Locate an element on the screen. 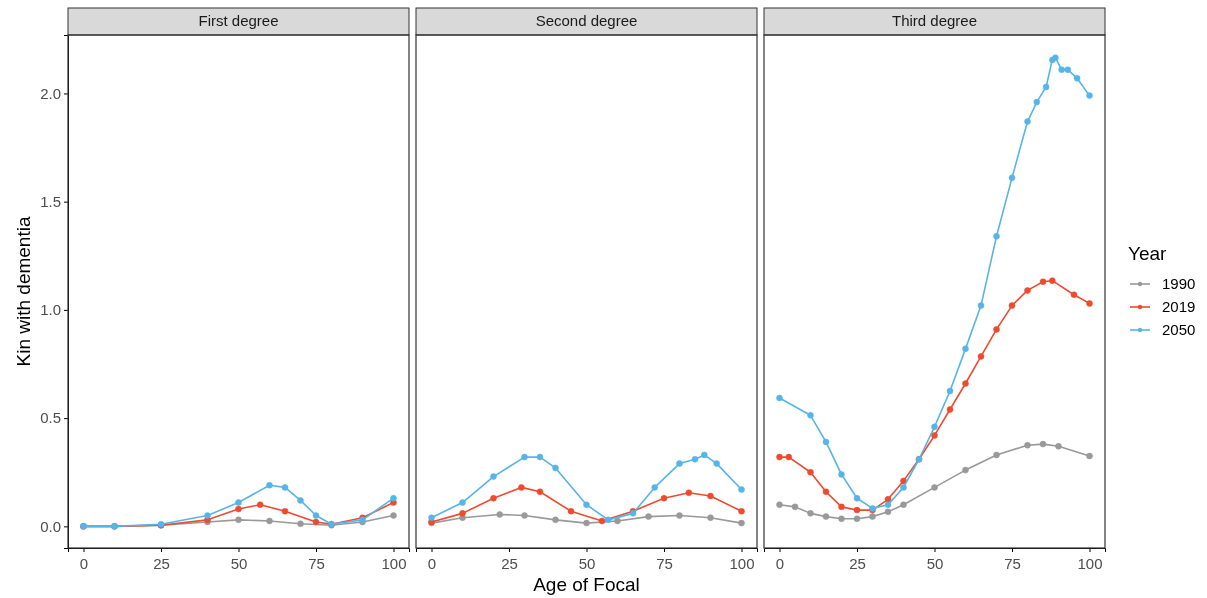 This screenshot has width=1207, height=598. chart-title: Third degree is located at coordinates (934, 20).